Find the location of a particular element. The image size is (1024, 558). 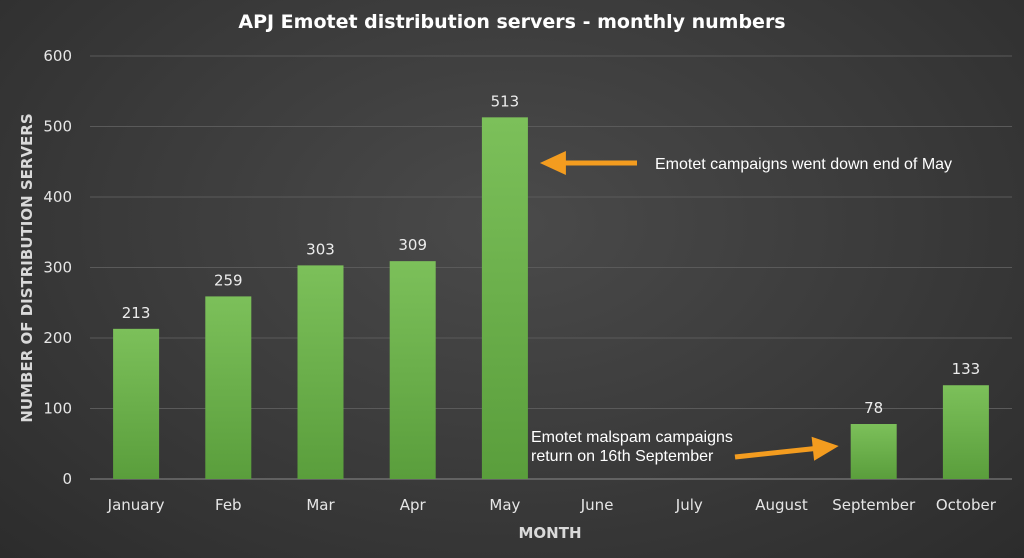

data-label: 309 is located at coordinates (412, 245).